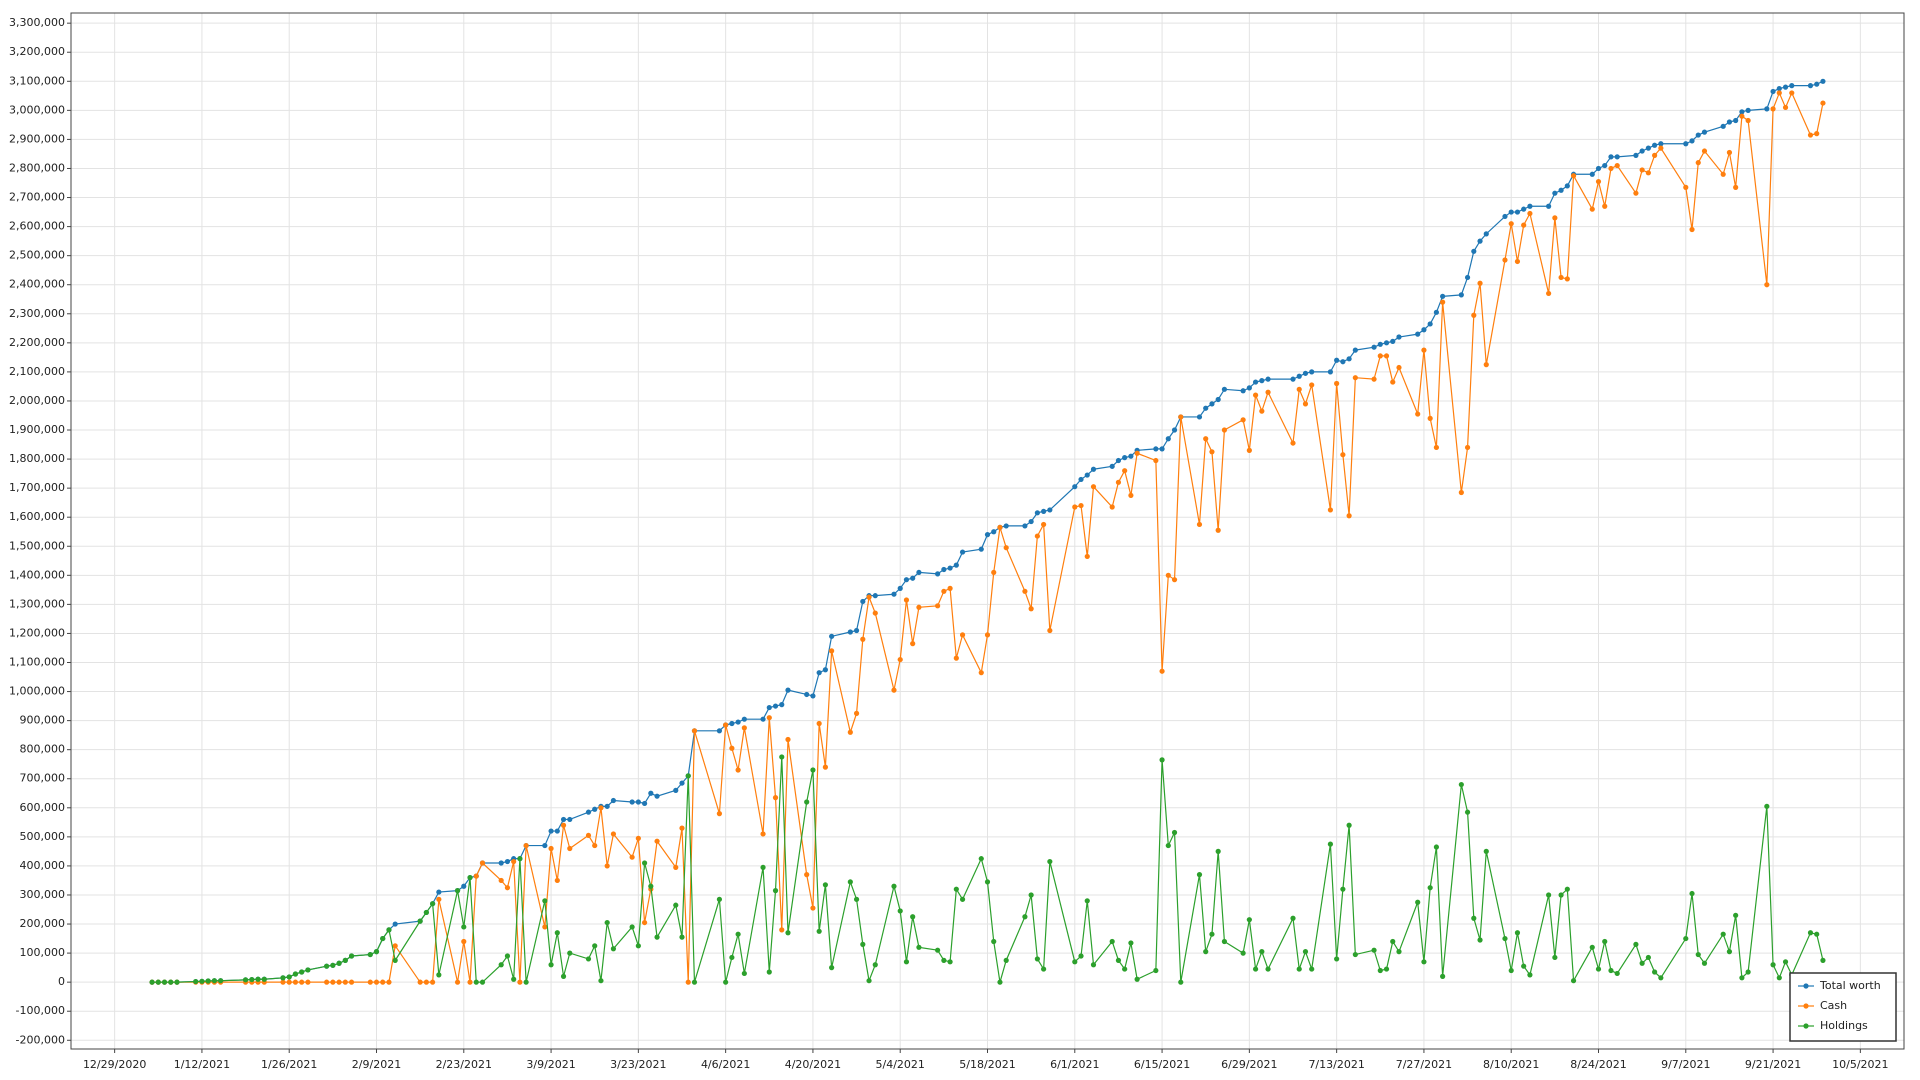 The image size is (1920, 1080). Describe the element at coordinates (43, 836) in the screenshot. I see `y-tick-label: 500,000` at that location.